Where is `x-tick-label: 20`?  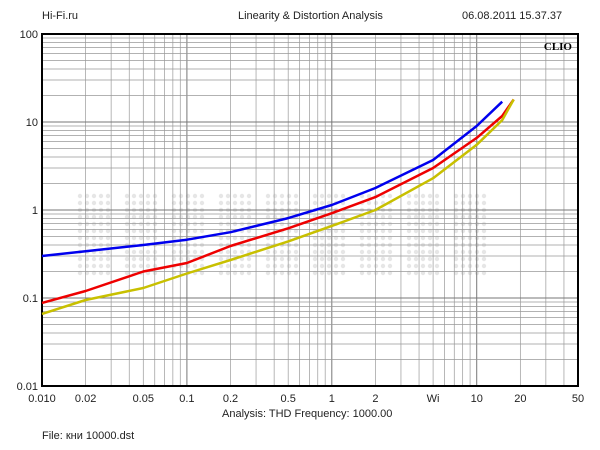 x-tick-label: 20 is located at coordinates (520, 399).